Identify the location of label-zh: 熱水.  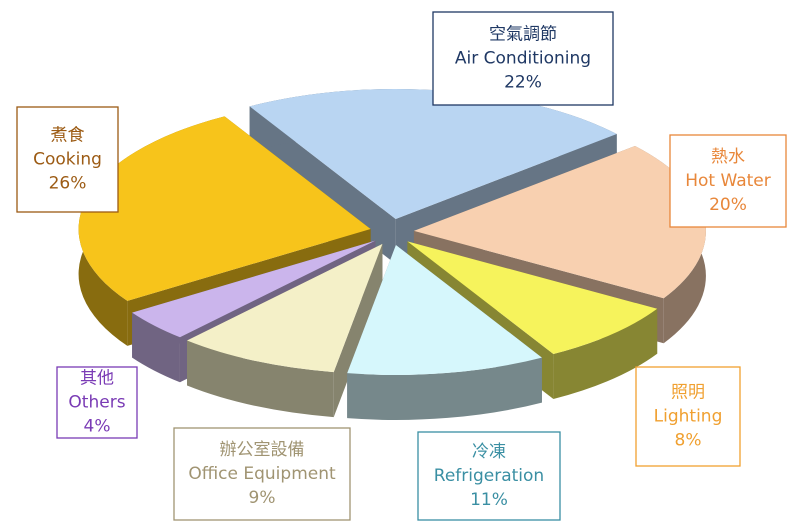
(728, 157).